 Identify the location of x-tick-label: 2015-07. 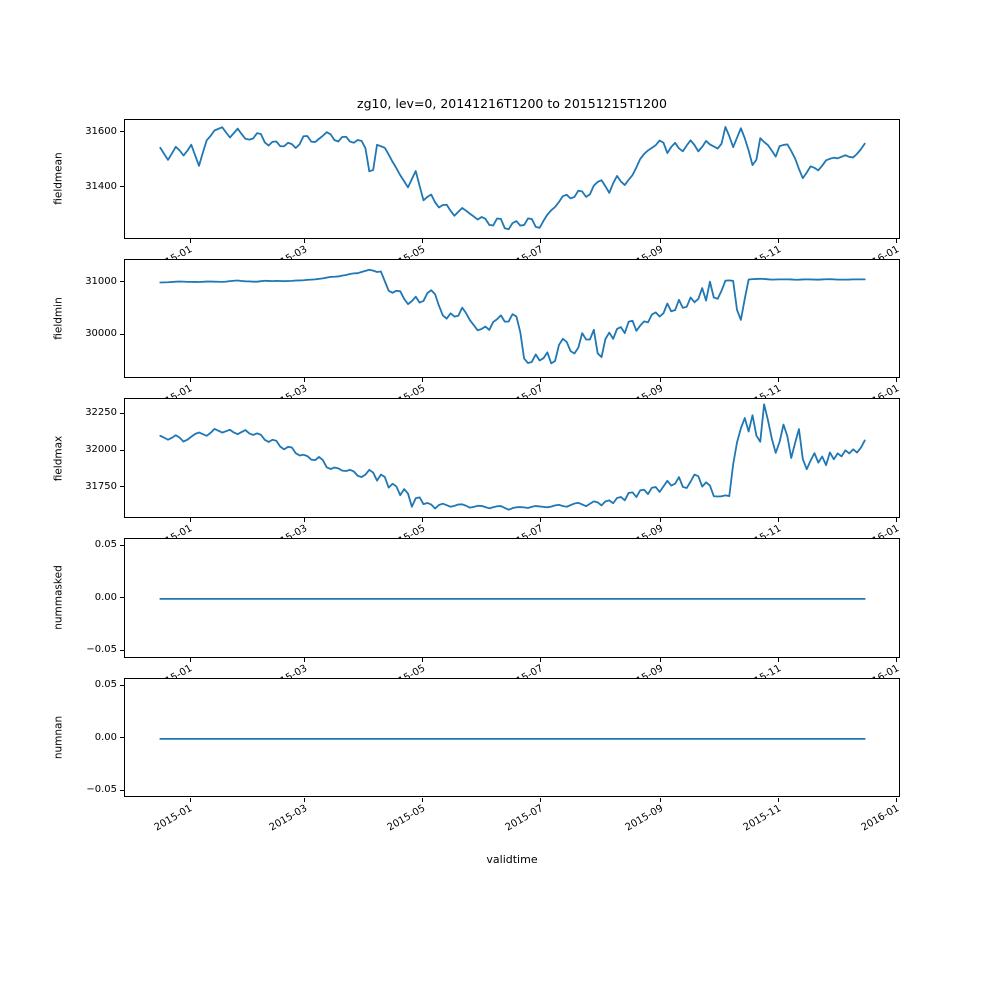
(524, 817).